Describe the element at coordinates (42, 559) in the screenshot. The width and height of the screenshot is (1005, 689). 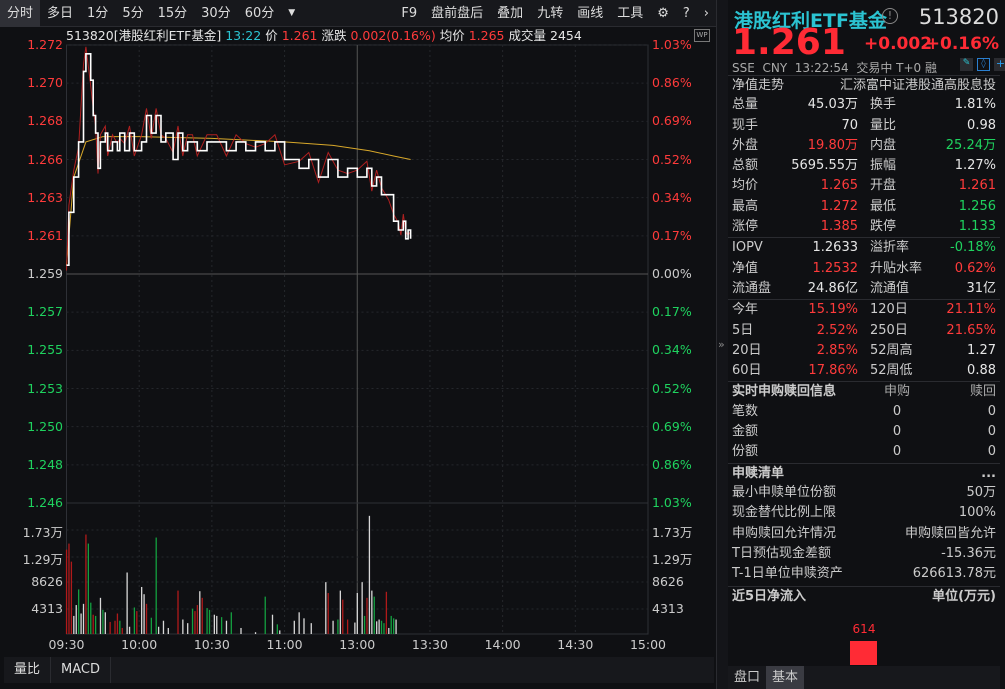
I see `volume-tick: 1.29万` at that location.